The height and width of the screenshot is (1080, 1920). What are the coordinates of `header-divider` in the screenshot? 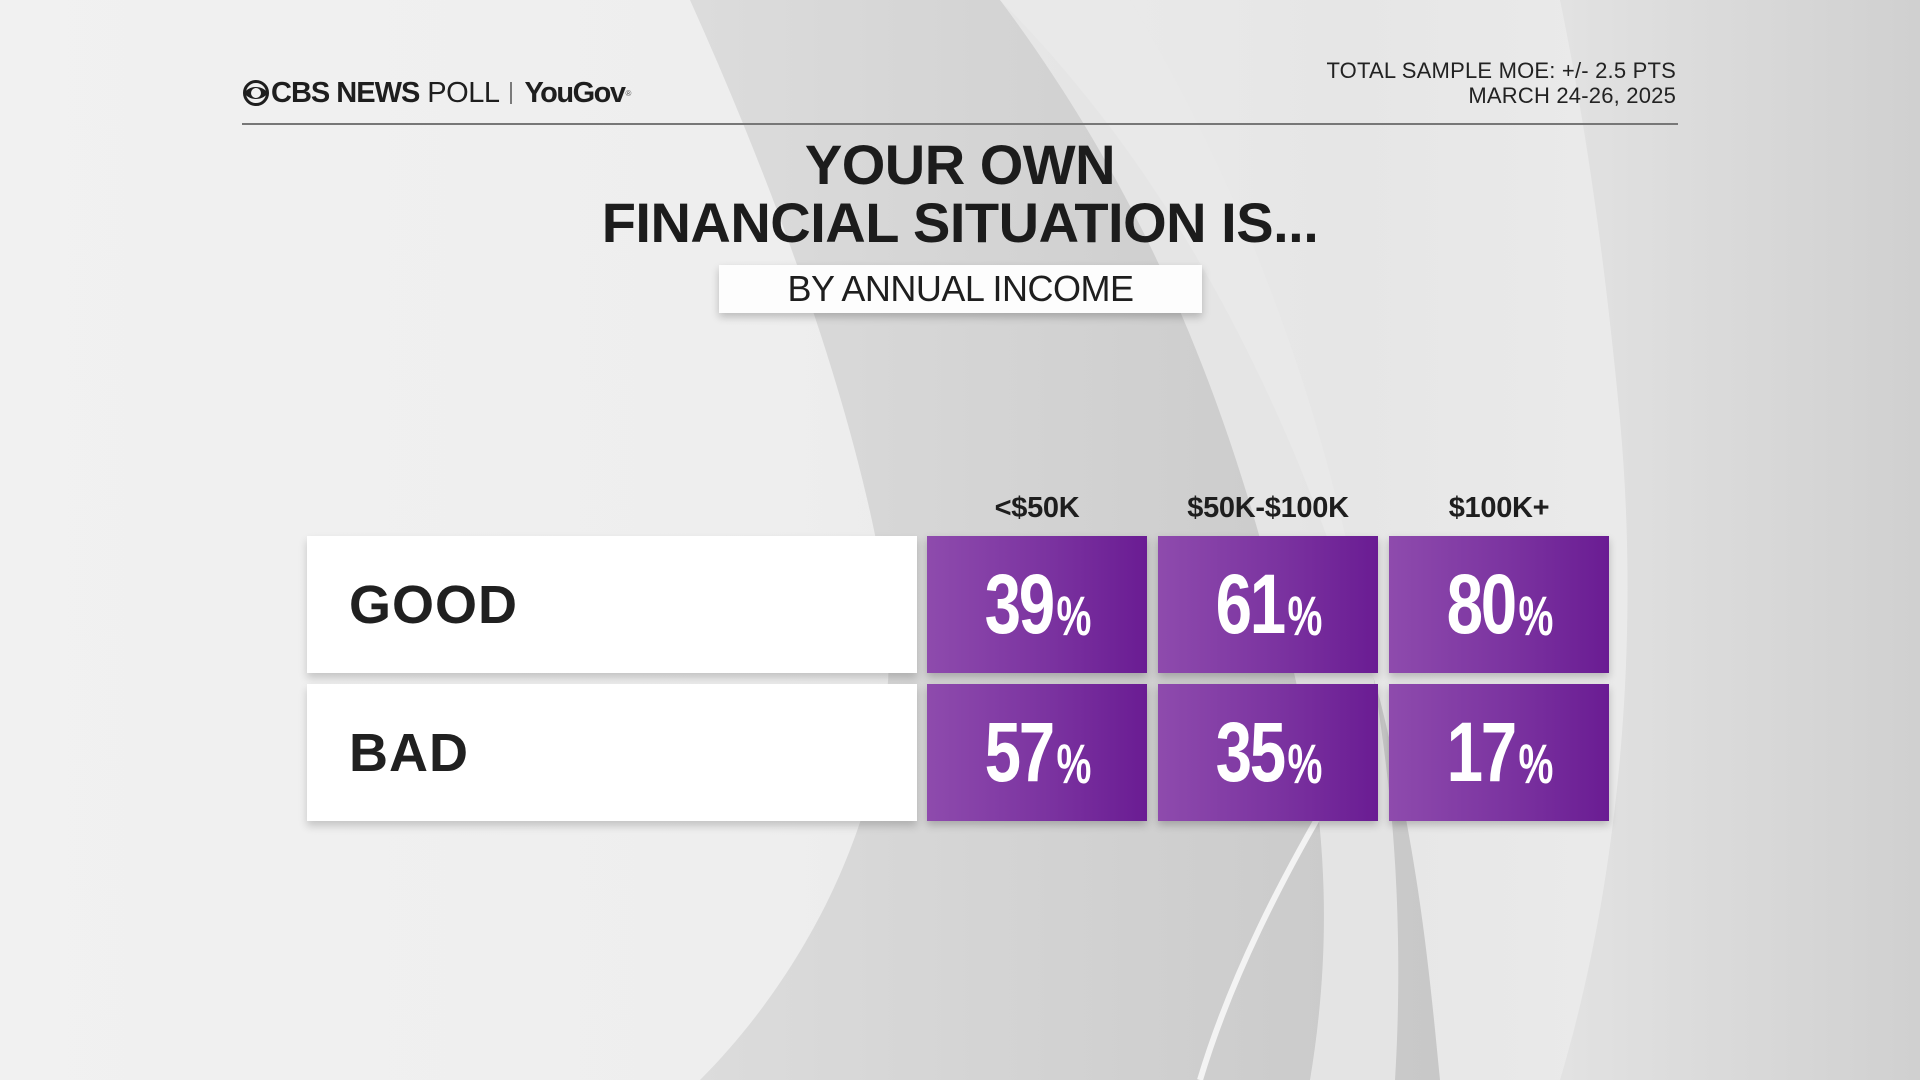 It's located at (960, 124).